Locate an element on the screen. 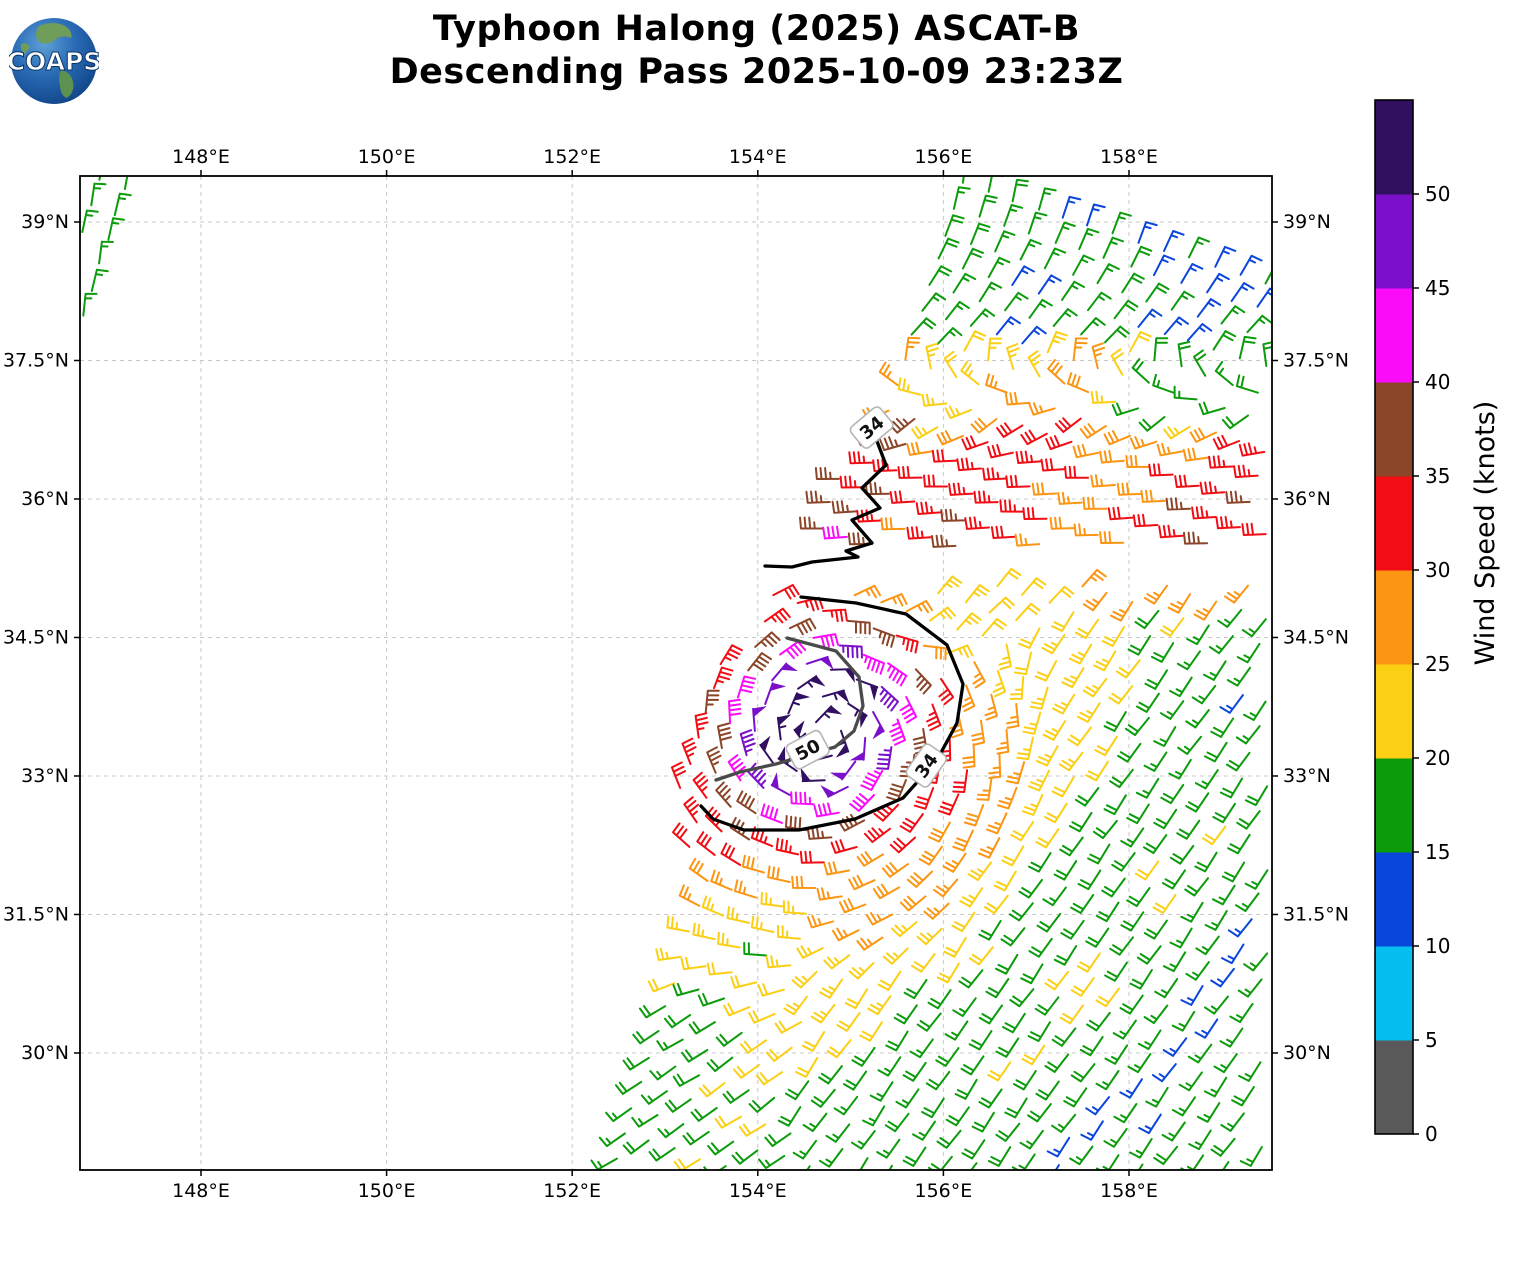  lon-tick-top: 152°E is located at coordinates (572, 157).